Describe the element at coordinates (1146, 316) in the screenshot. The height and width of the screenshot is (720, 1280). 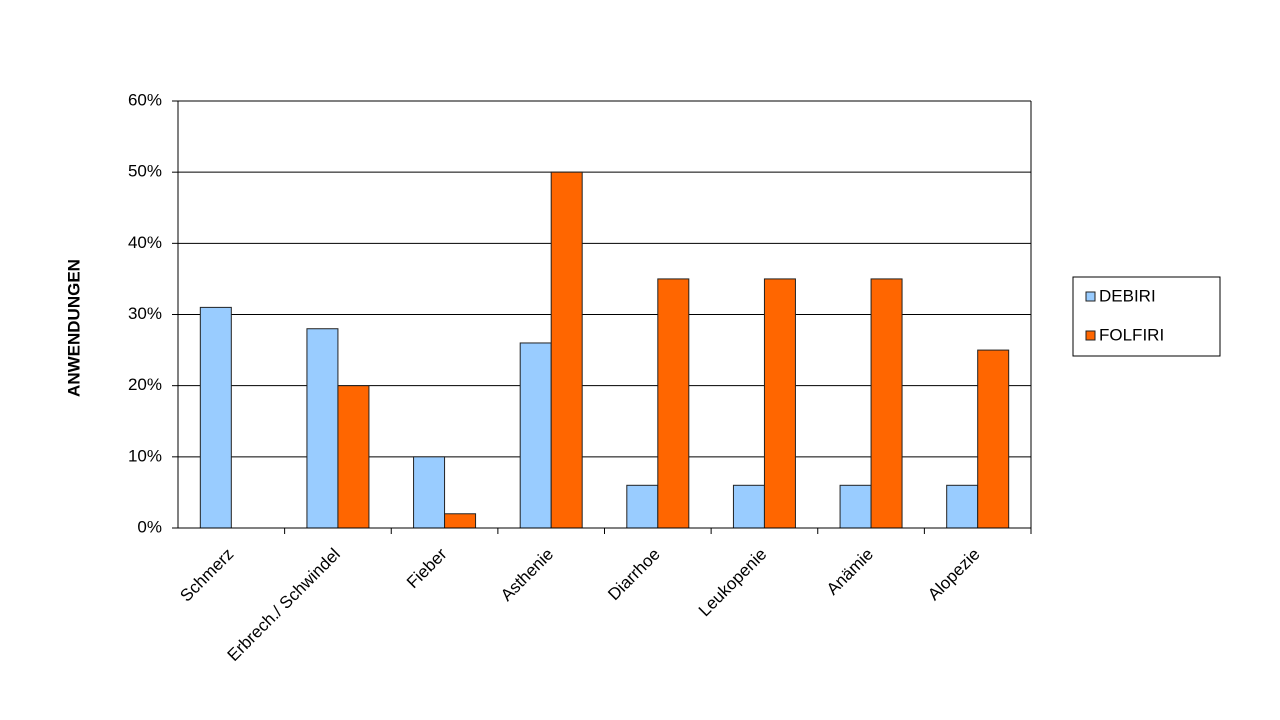
I see `legend-box` at that location.